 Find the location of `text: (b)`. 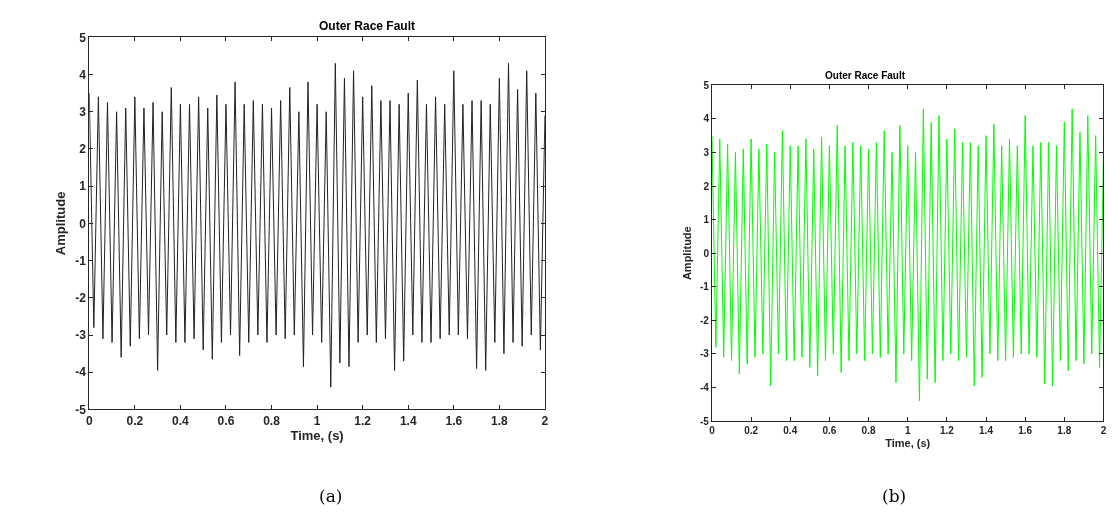

text: (b) is located at coordinates (894, 496).